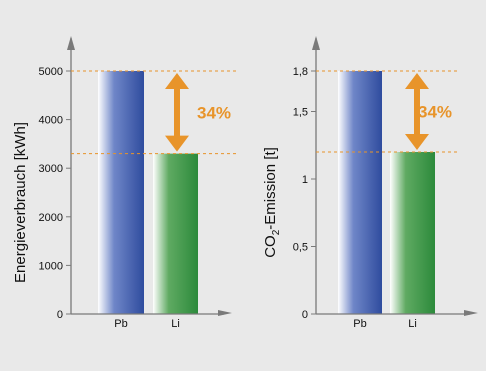 This screenshot has width=486, height=371. What do you see at coordinates (51, 218) in the screenshot?
I see `y-tick-label: 2000` at bounding box center [51, 218].